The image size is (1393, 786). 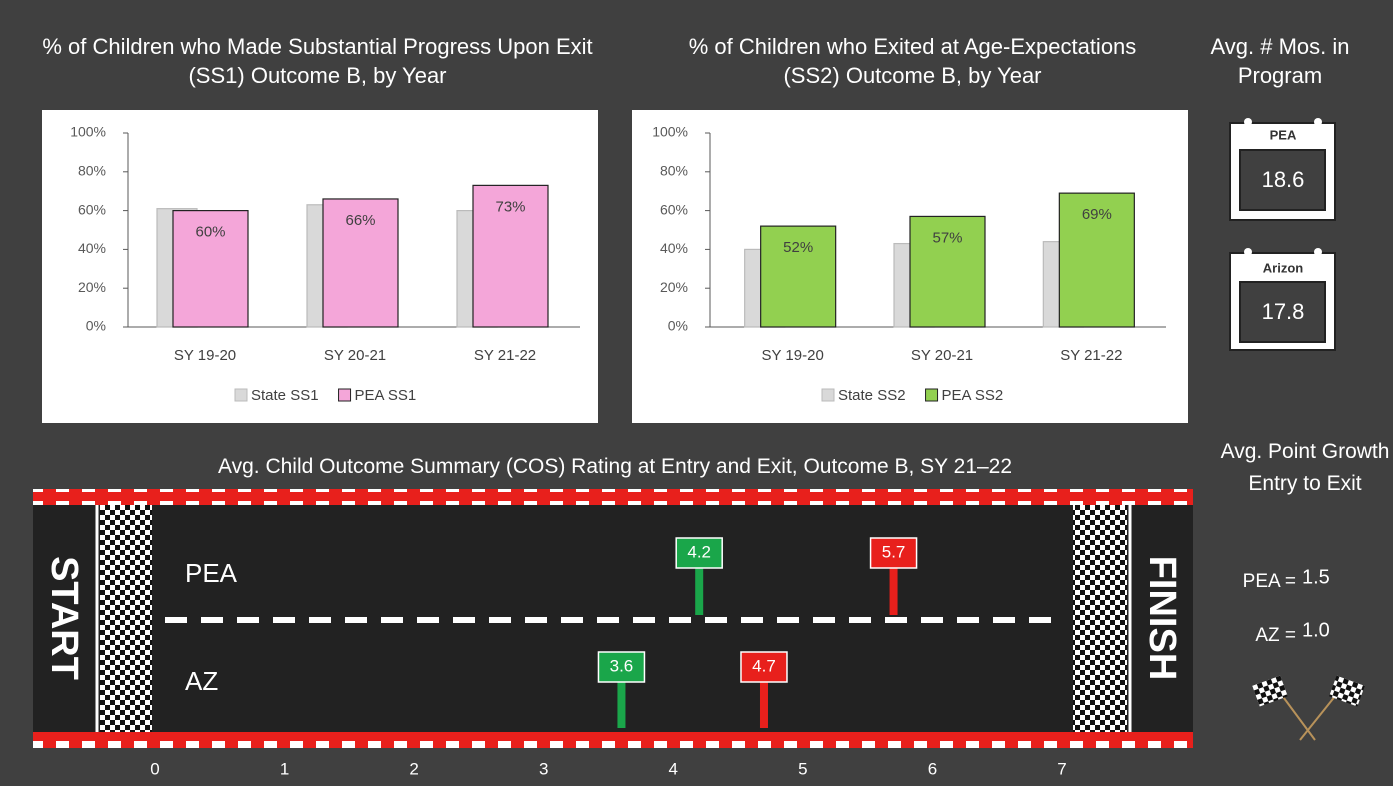 I want to click on month-card: PEA 18.6, so click(x=1282, y=169).